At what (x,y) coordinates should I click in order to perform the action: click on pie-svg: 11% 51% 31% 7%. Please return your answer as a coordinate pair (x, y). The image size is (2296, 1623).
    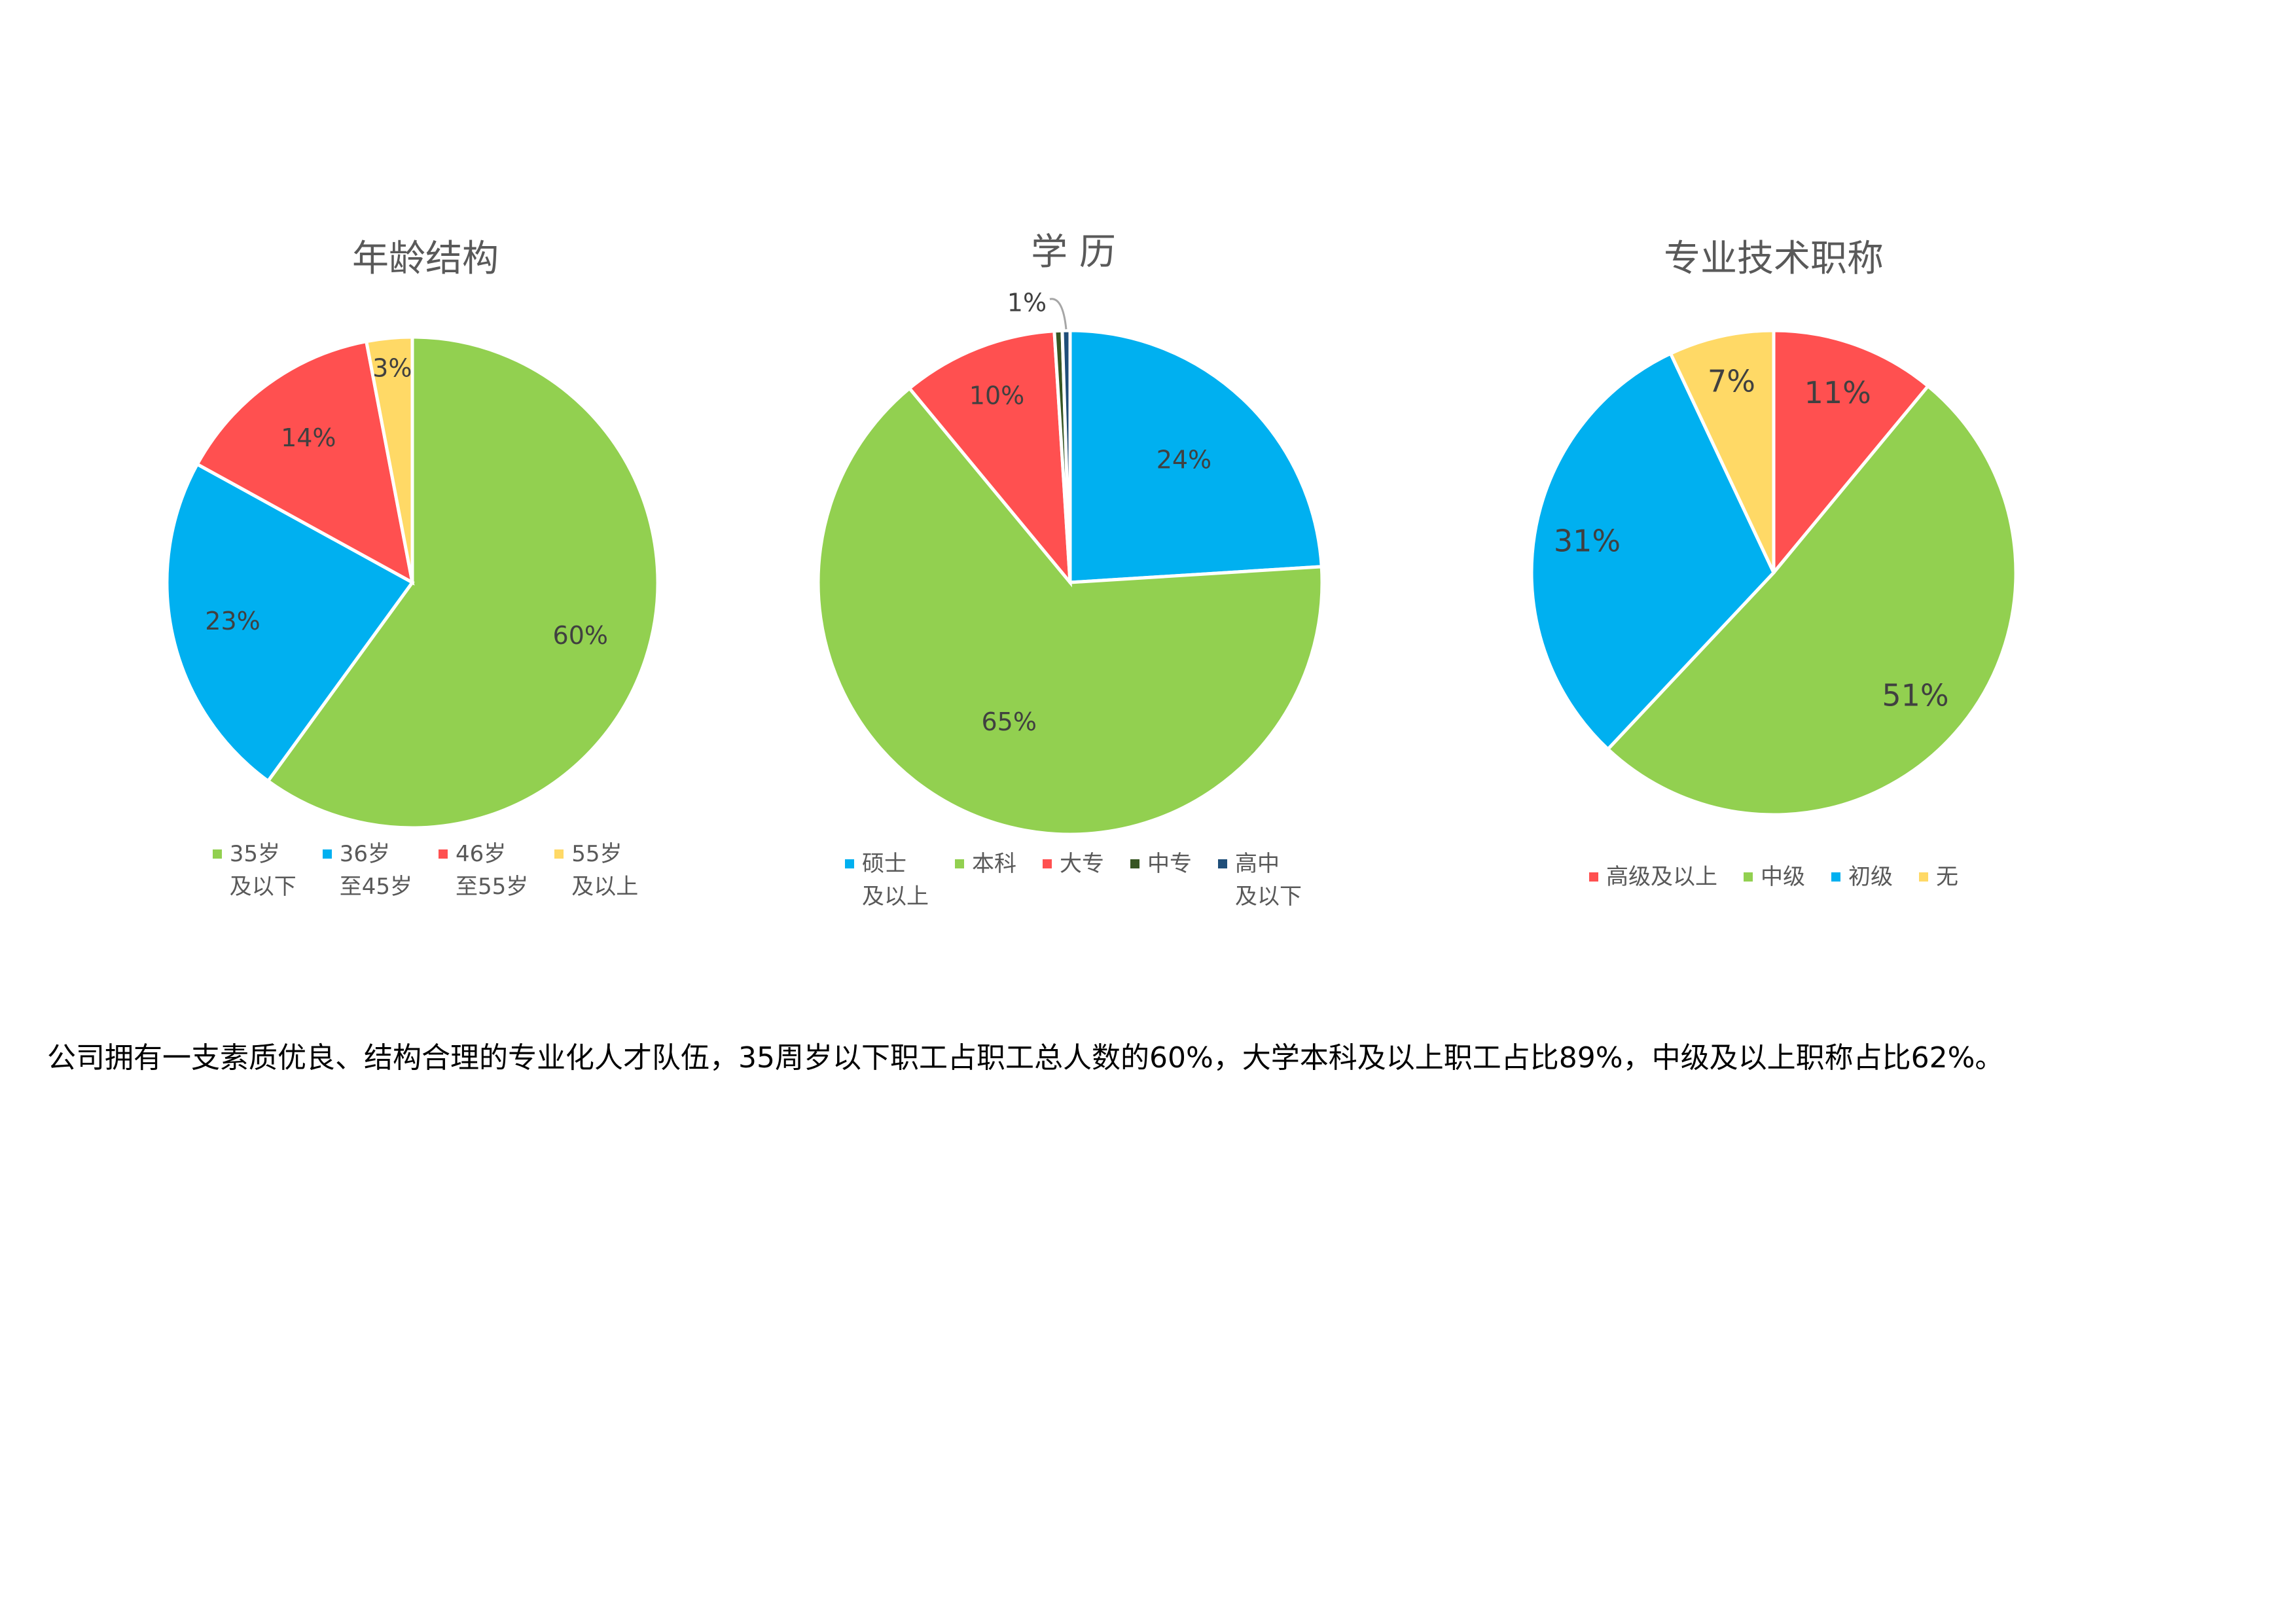
    Looking at the image, I should click on (1774, 573).